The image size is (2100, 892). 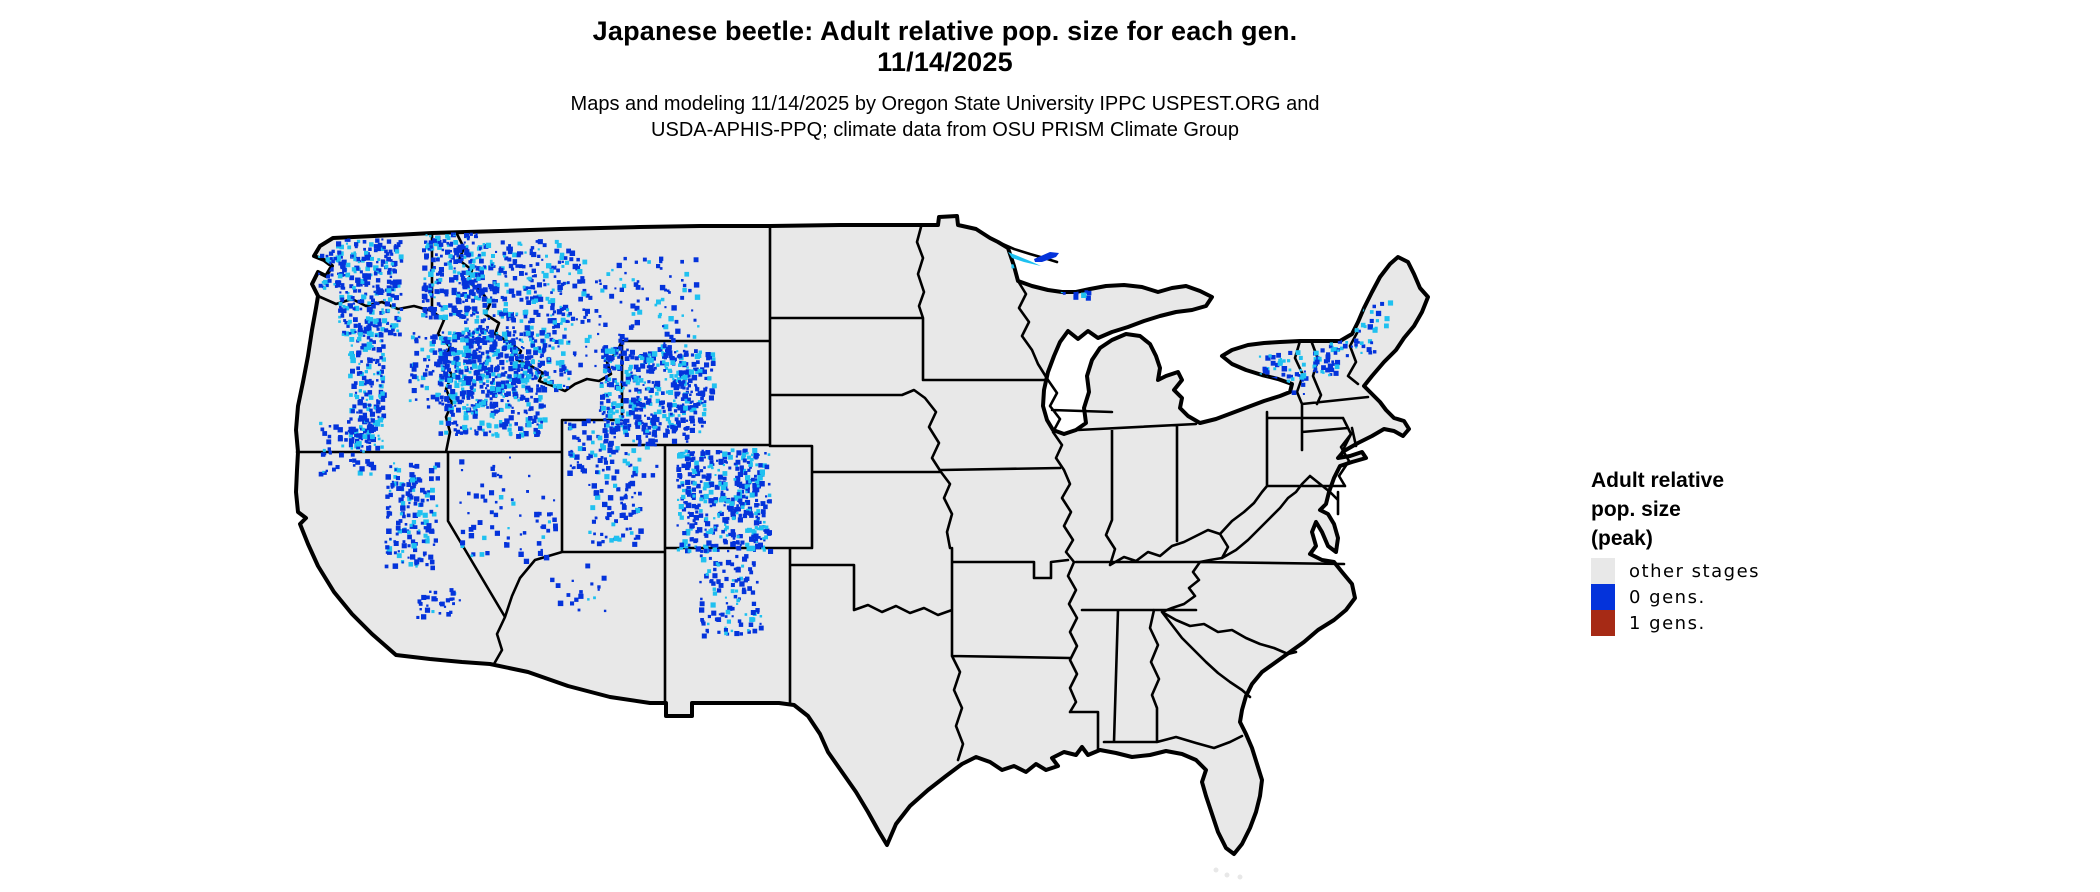 I want to click on lake-superior-shore-gen0-light, so click(x=1024, y=259).